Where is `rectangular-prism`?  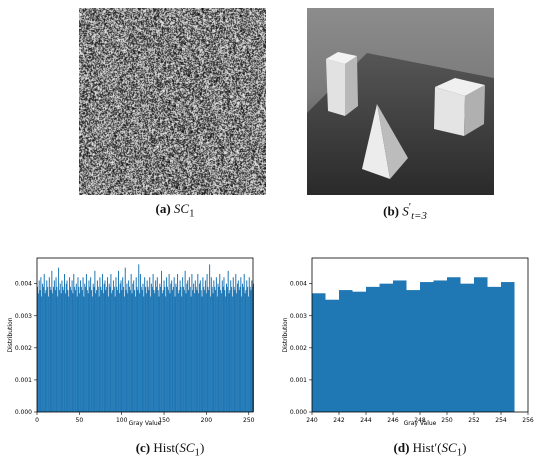
rectangular-prism is located at coordinates (342, 84).